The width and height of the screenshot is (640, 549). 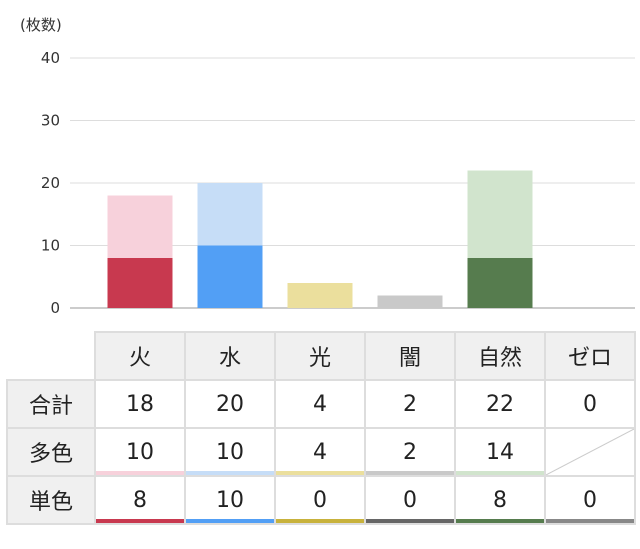 I want to click on diagonal-slash, so click(x=590, y=452).